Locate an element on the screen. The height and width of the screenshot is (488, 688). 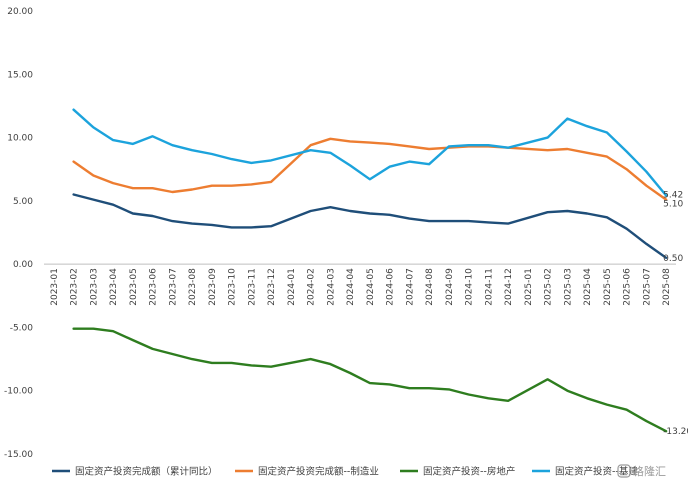
end-labels: 0.50 5.10 -13.20 5.42 is located at coordinates (675, 314).